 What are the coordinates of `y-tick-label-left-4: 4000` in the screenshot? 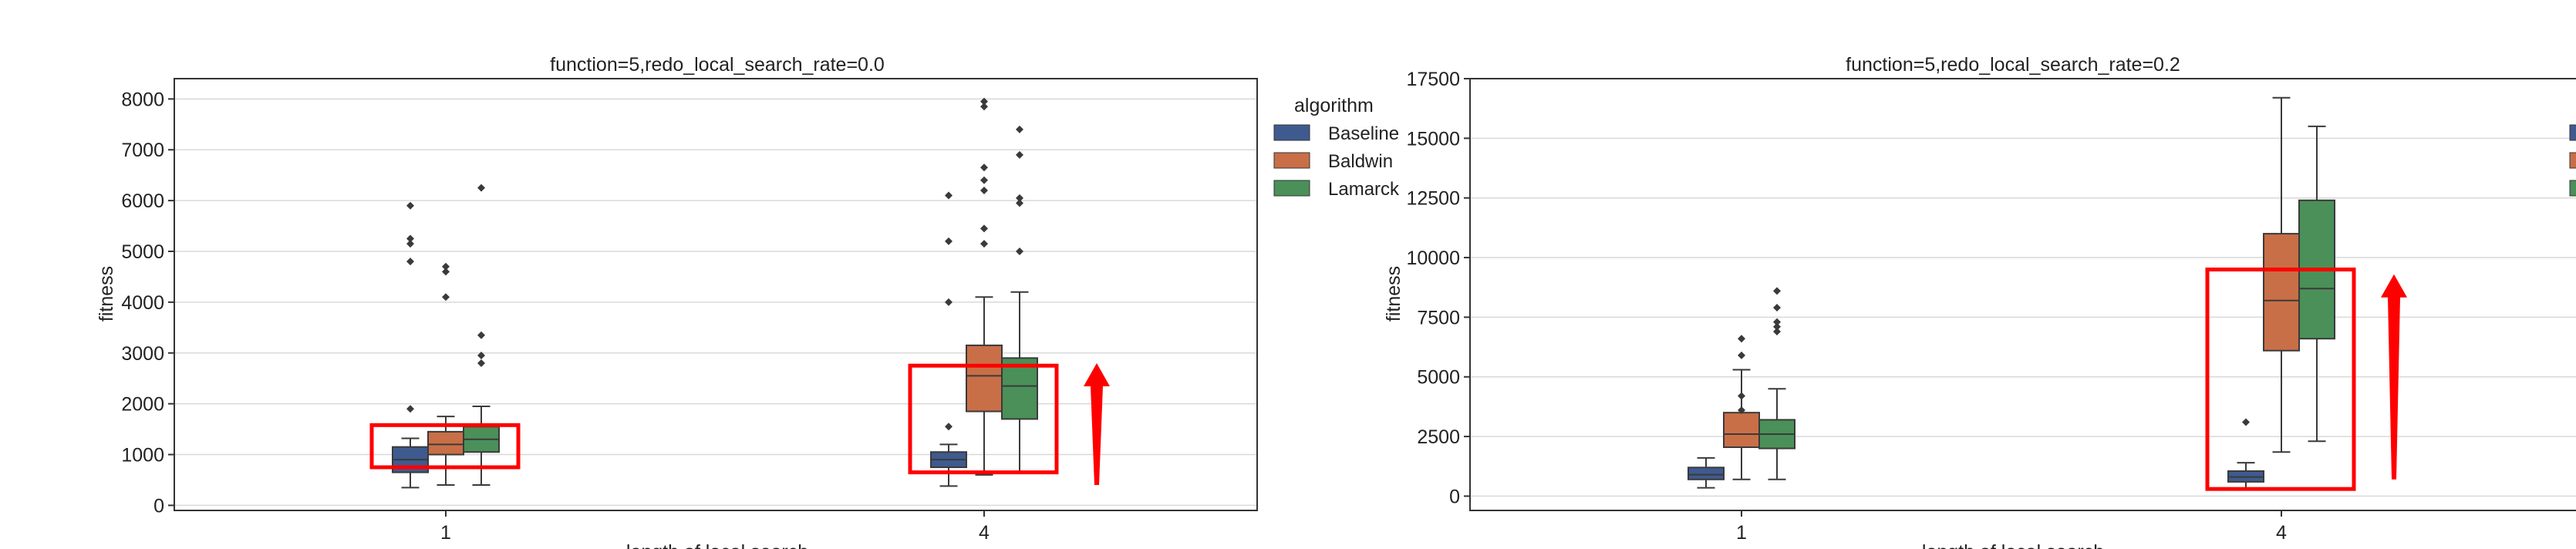 It's located at (142, 303).